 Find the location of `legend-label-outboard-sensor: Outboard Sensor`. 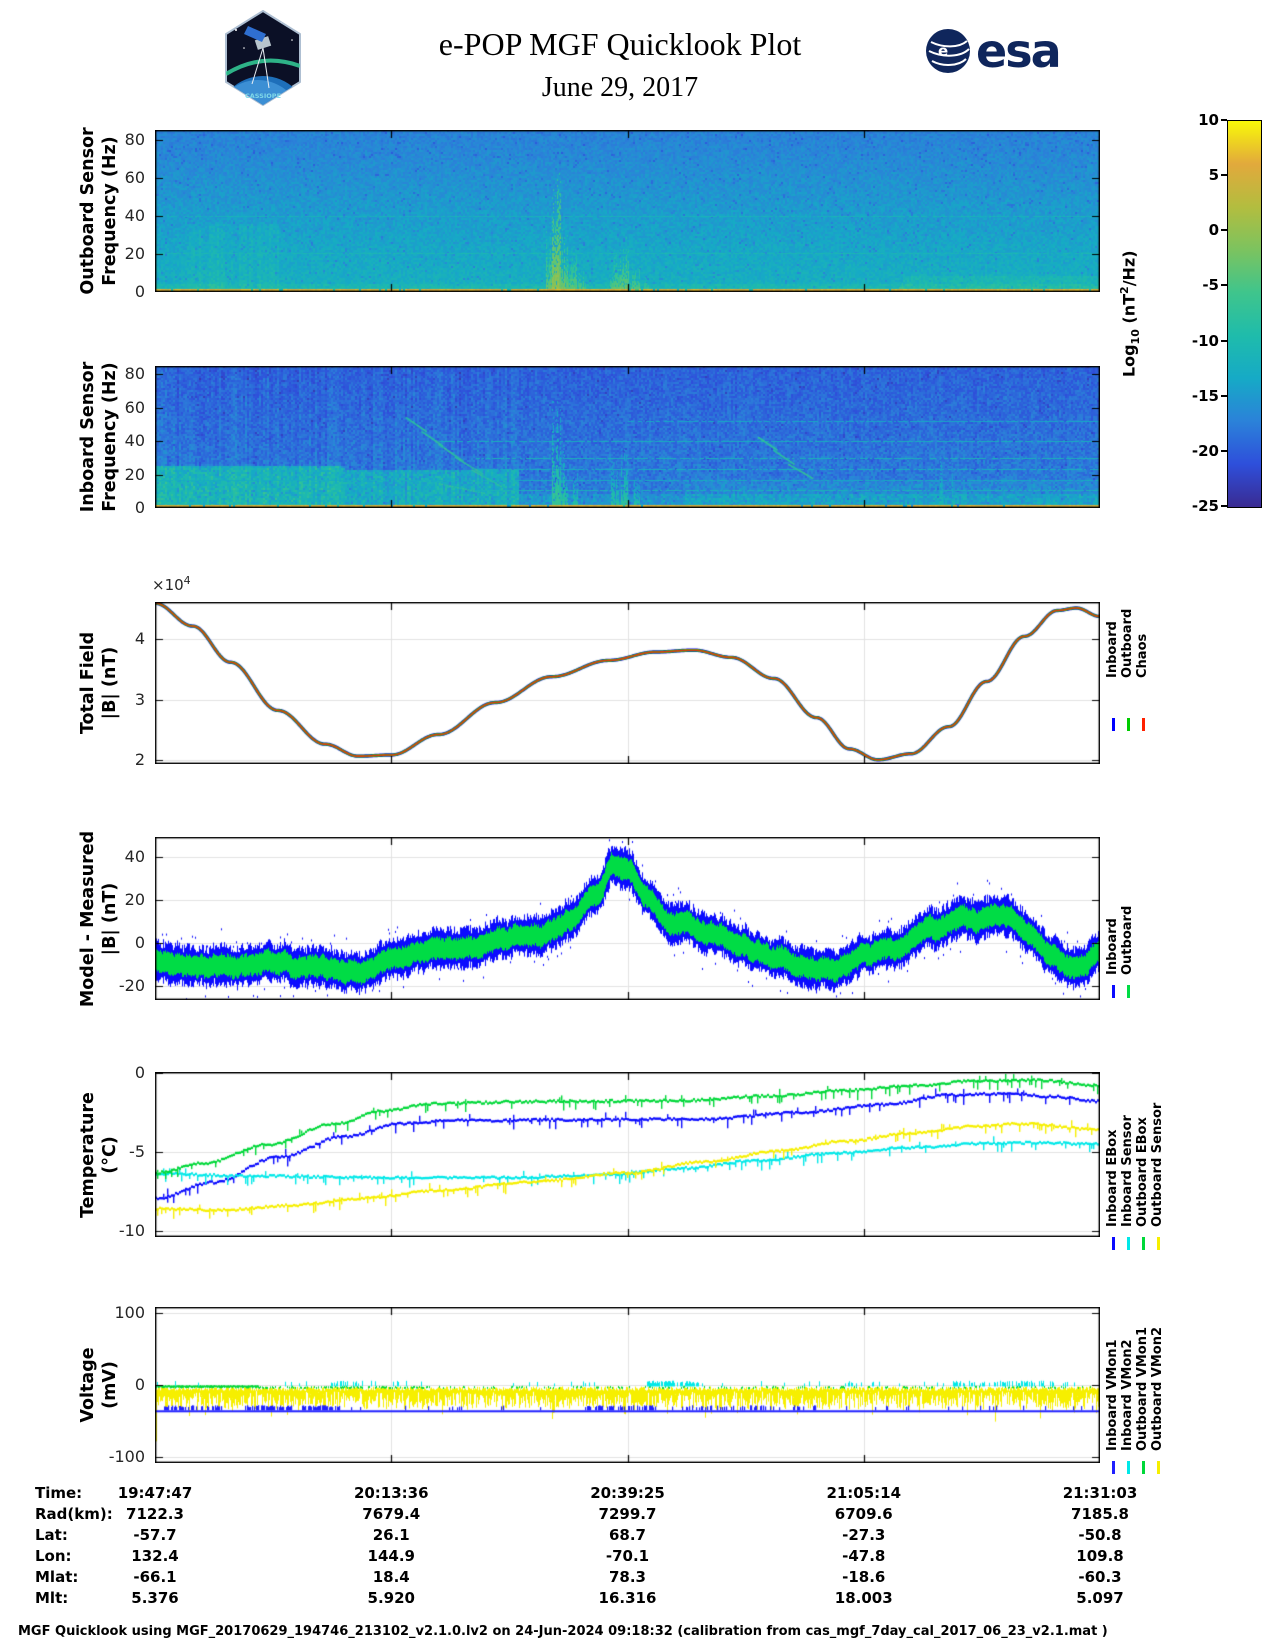

legend-label-outboard-sensor: Outboard Sensor is located at coordinates (1157, 1164).